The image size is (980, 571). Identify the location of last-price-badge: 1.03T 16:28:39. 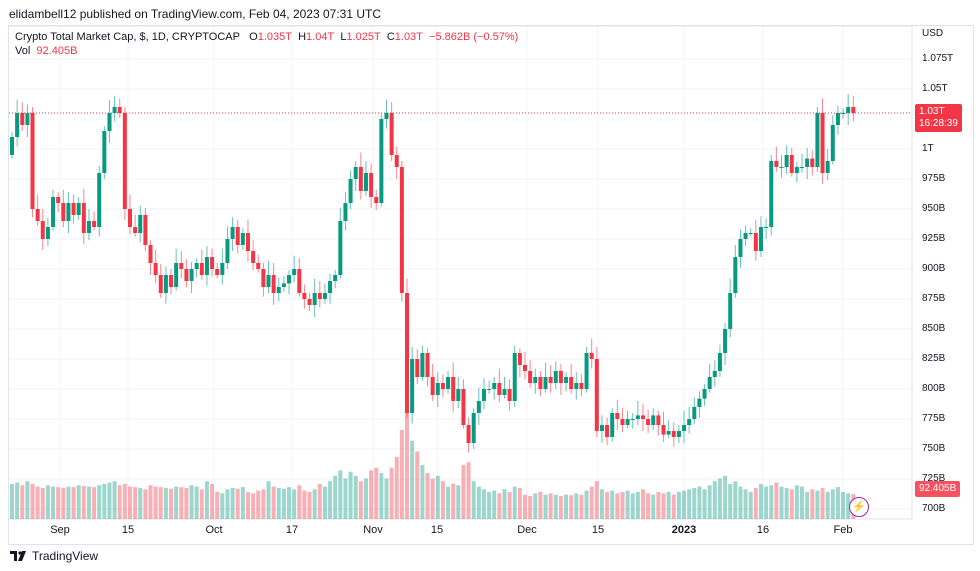
(938, 118).